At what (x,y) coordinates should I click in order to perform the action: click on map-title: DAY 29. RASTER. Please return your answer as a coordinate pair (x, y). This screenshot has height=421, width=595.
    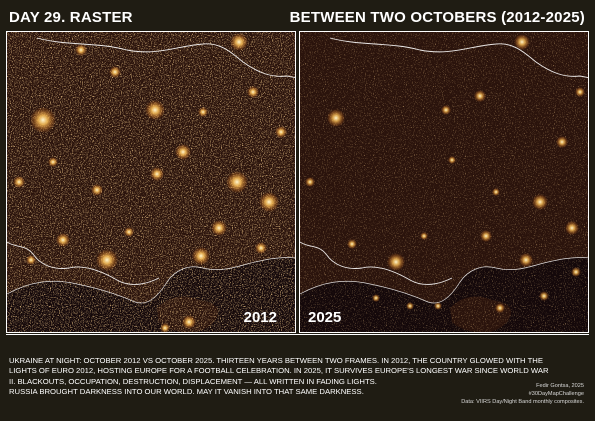
    Looking at the image, I should click on (71, 17).